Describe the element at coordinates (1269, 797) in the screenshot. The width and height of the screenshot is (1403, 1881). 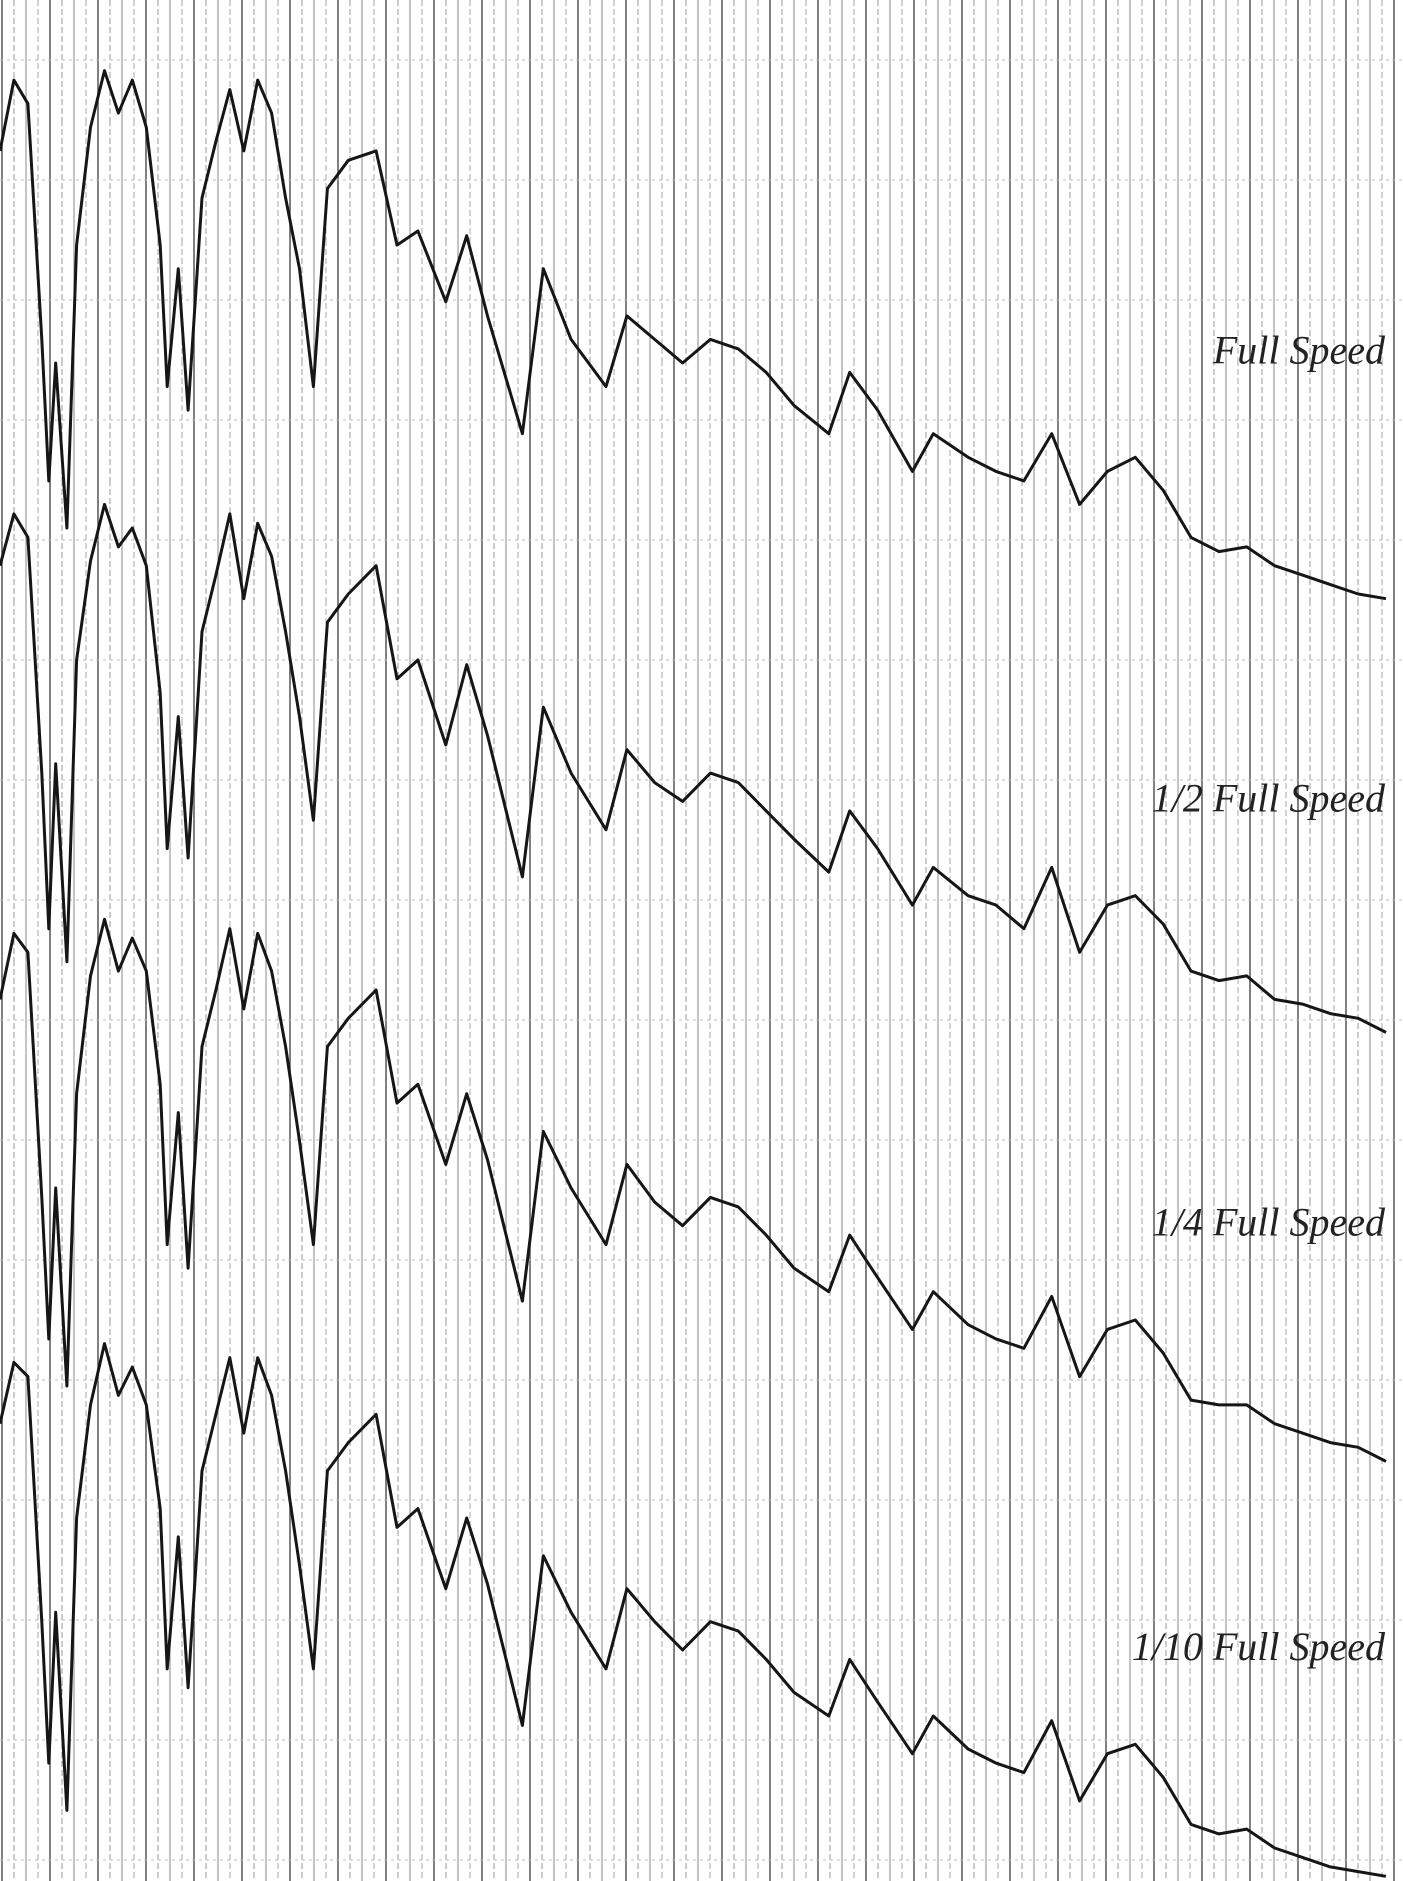
I see `trace-label: 1/2 Full Speed` at that location.